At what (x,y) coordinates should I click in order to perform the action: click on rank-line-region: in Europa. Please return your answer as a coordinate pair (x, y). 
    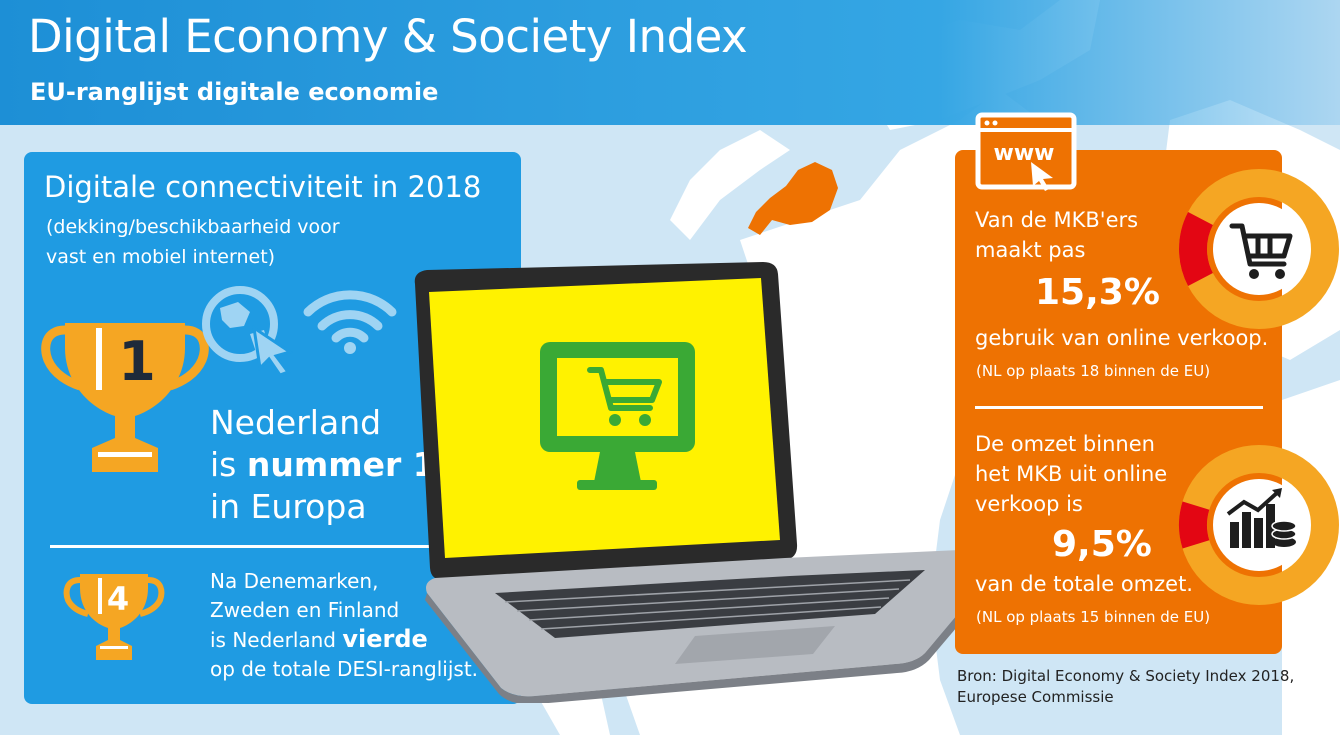
    Looking at the image, I should click on (288, 506).